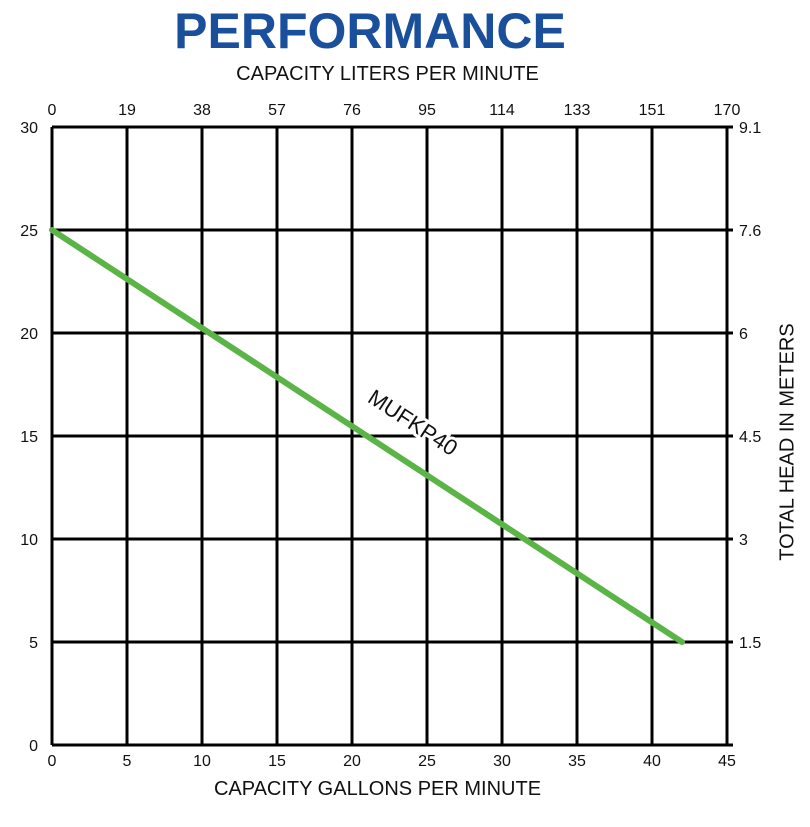 Image resolution: width=810 pixels, height=827 pixels. I want to click on x2-tick-label: 133, so click(577, 110).